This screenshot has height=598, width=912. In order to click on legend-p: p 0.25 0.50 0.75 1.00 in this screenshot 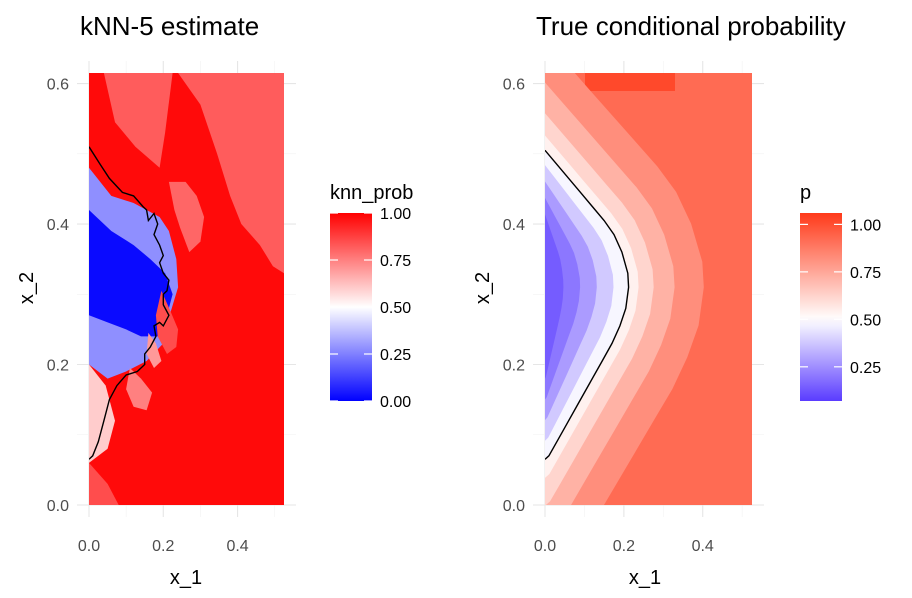, I will do `click(840, 291)`.